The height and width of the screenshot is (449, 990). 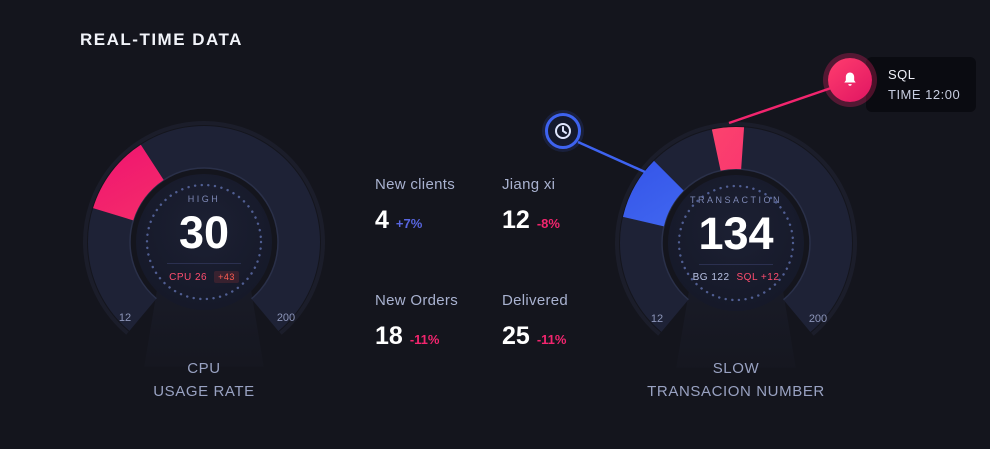 What do you see at coordinates (736, 368) in the screenshot?
I see `caption-line: SLOW` at bounding box center [736, 368].